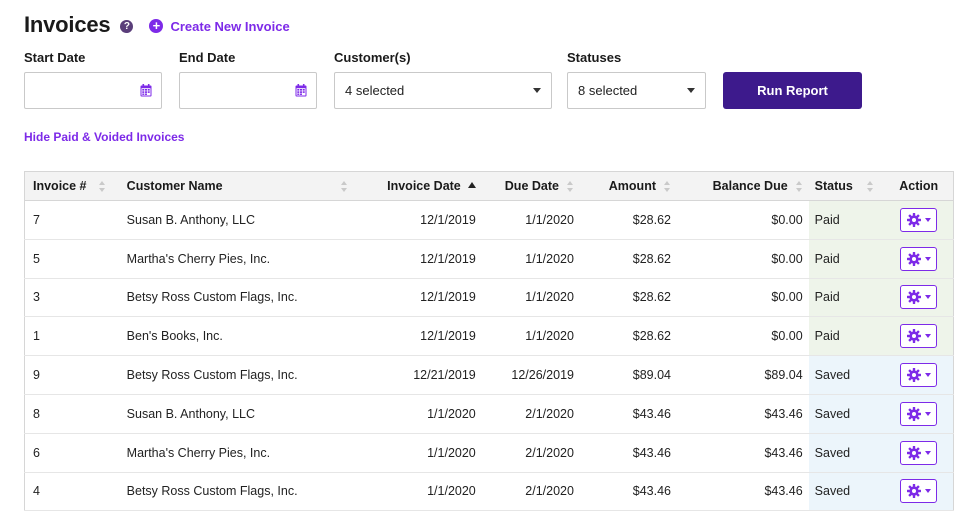 The image size is (978, 516). I want to click on statuses-label: Statuses, so click(594, 57).